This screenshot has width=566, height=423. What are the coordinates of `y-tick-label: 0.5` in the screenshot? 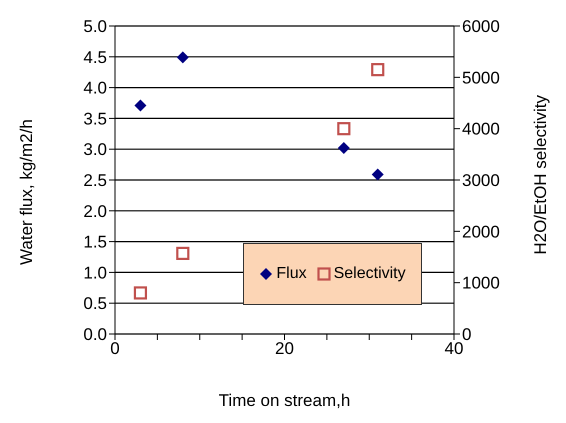 It's located at (95, 304).